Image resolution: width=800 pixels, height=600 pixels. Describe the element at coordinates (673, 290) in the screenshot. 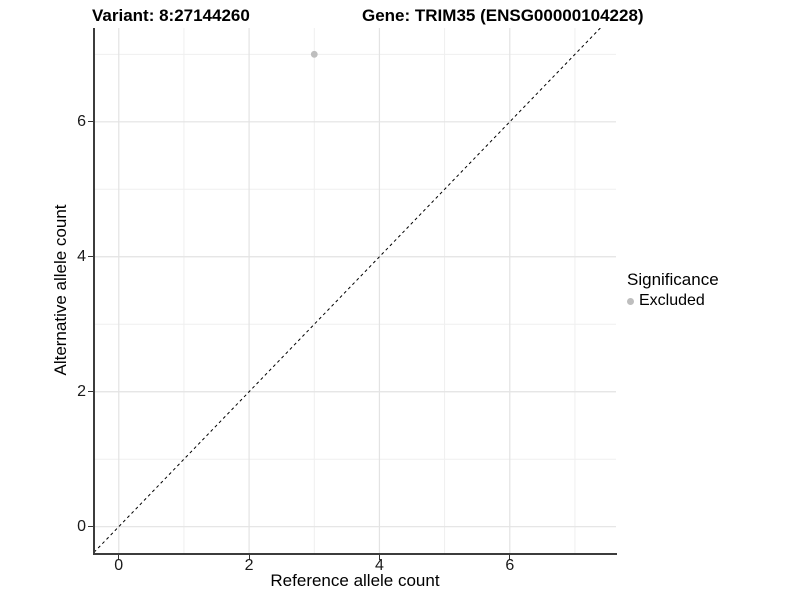

I see `legend: Significance Excluded` at that location.